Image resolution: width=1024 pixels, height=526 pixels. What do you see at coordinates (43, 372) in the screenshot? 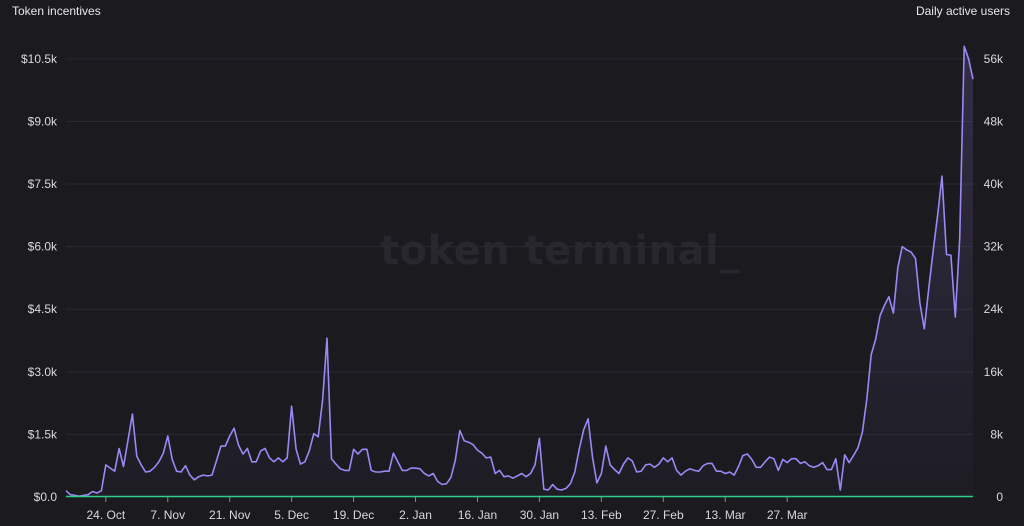
I see `left-tick-label: $3.0k` at bounding box center [43, 372].